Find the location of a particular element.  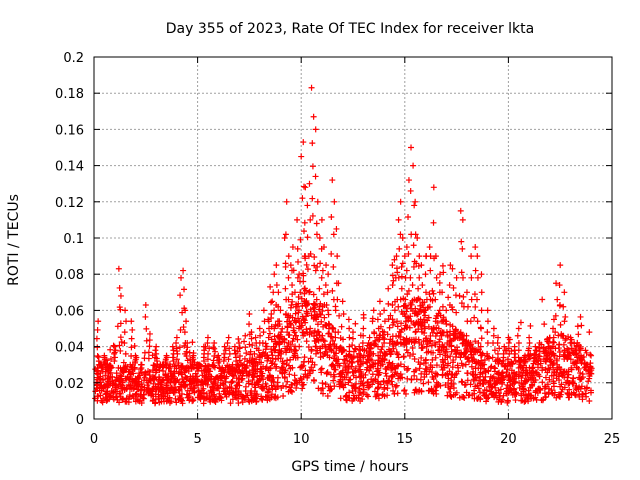

x-axis-label: GPS time / hours is located at coordinates (349, 467).